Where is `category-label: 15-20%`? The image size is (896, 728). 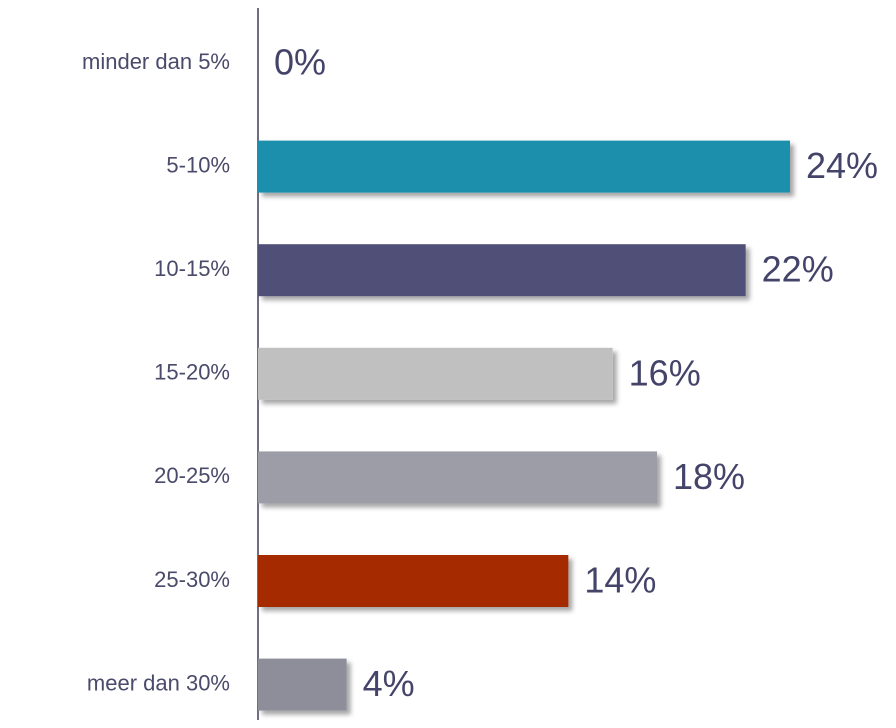 category-label: 15-20% is located at coordinates (192, 372).